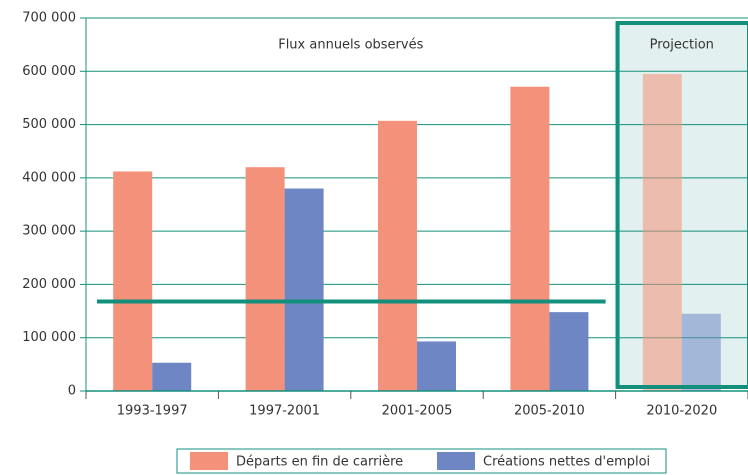  I want to click on y-tick-label: 400 000, so click(49, 177).